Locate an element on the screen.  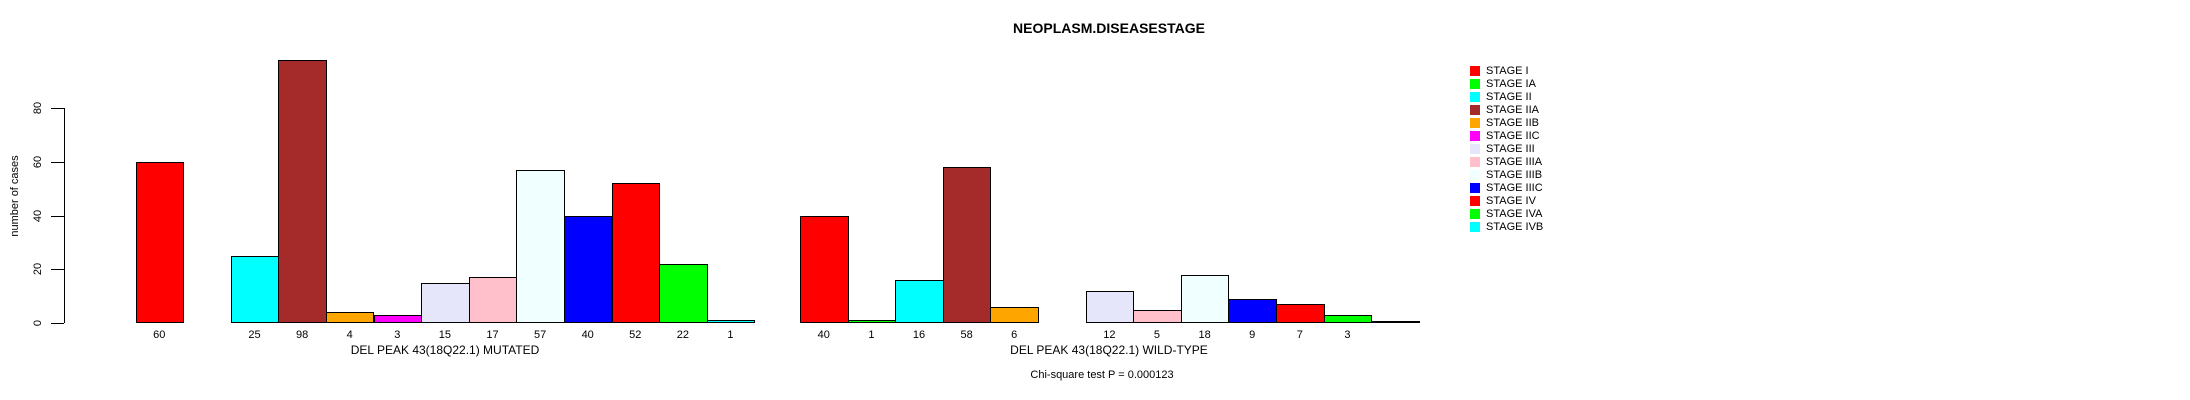
legend-item: STAGE IIIA is located at coordinates (1506, 162).